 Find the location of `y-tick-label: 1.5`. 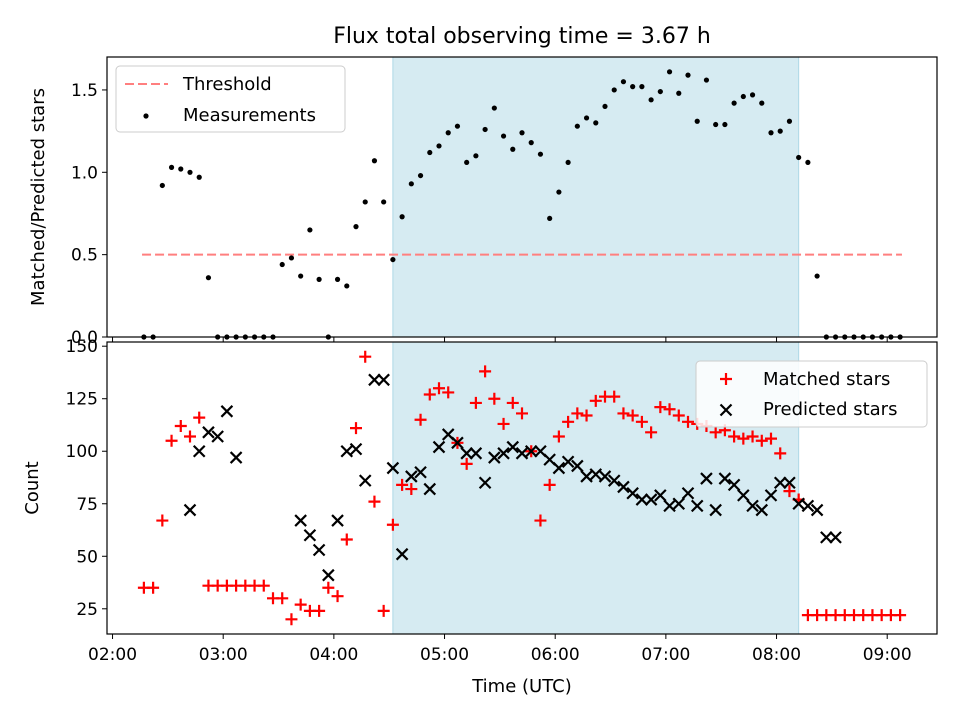

y-tick-label: 1.5 is located at coordinates (84, 91).